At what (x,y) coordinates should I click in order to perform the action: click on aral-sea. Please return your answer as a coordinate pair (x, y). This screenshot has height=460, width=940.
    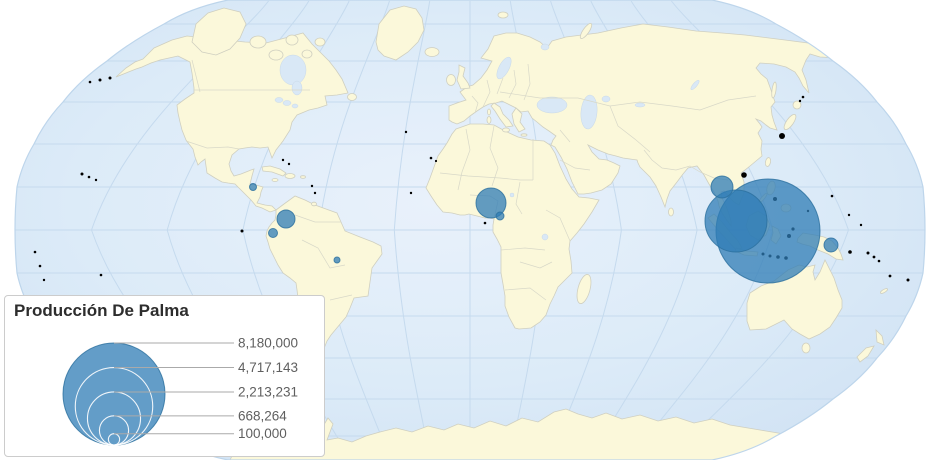
    Looking at the image, I should click on (606, 99).